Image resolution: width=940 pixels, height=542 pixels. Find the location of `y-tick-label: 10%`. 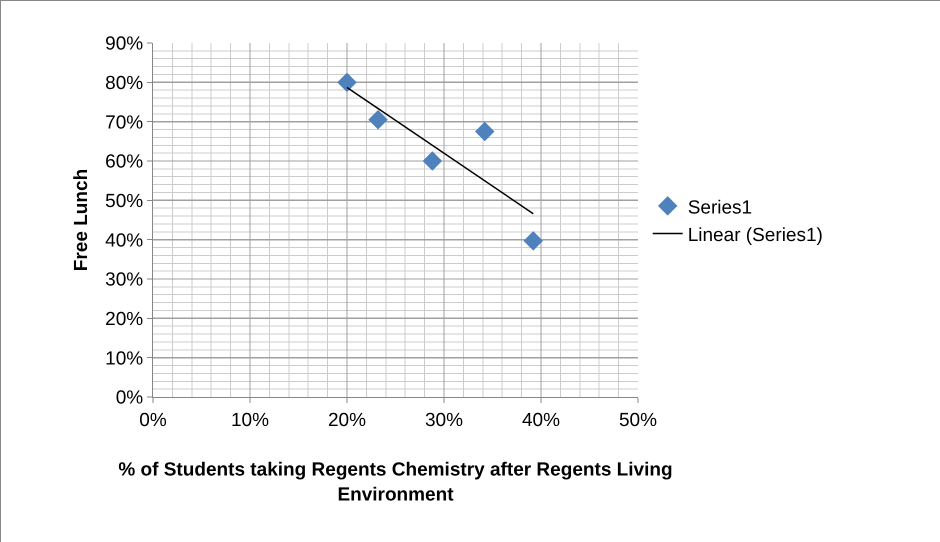

y-tick-label: 10% is located at coordinates (124, 359).